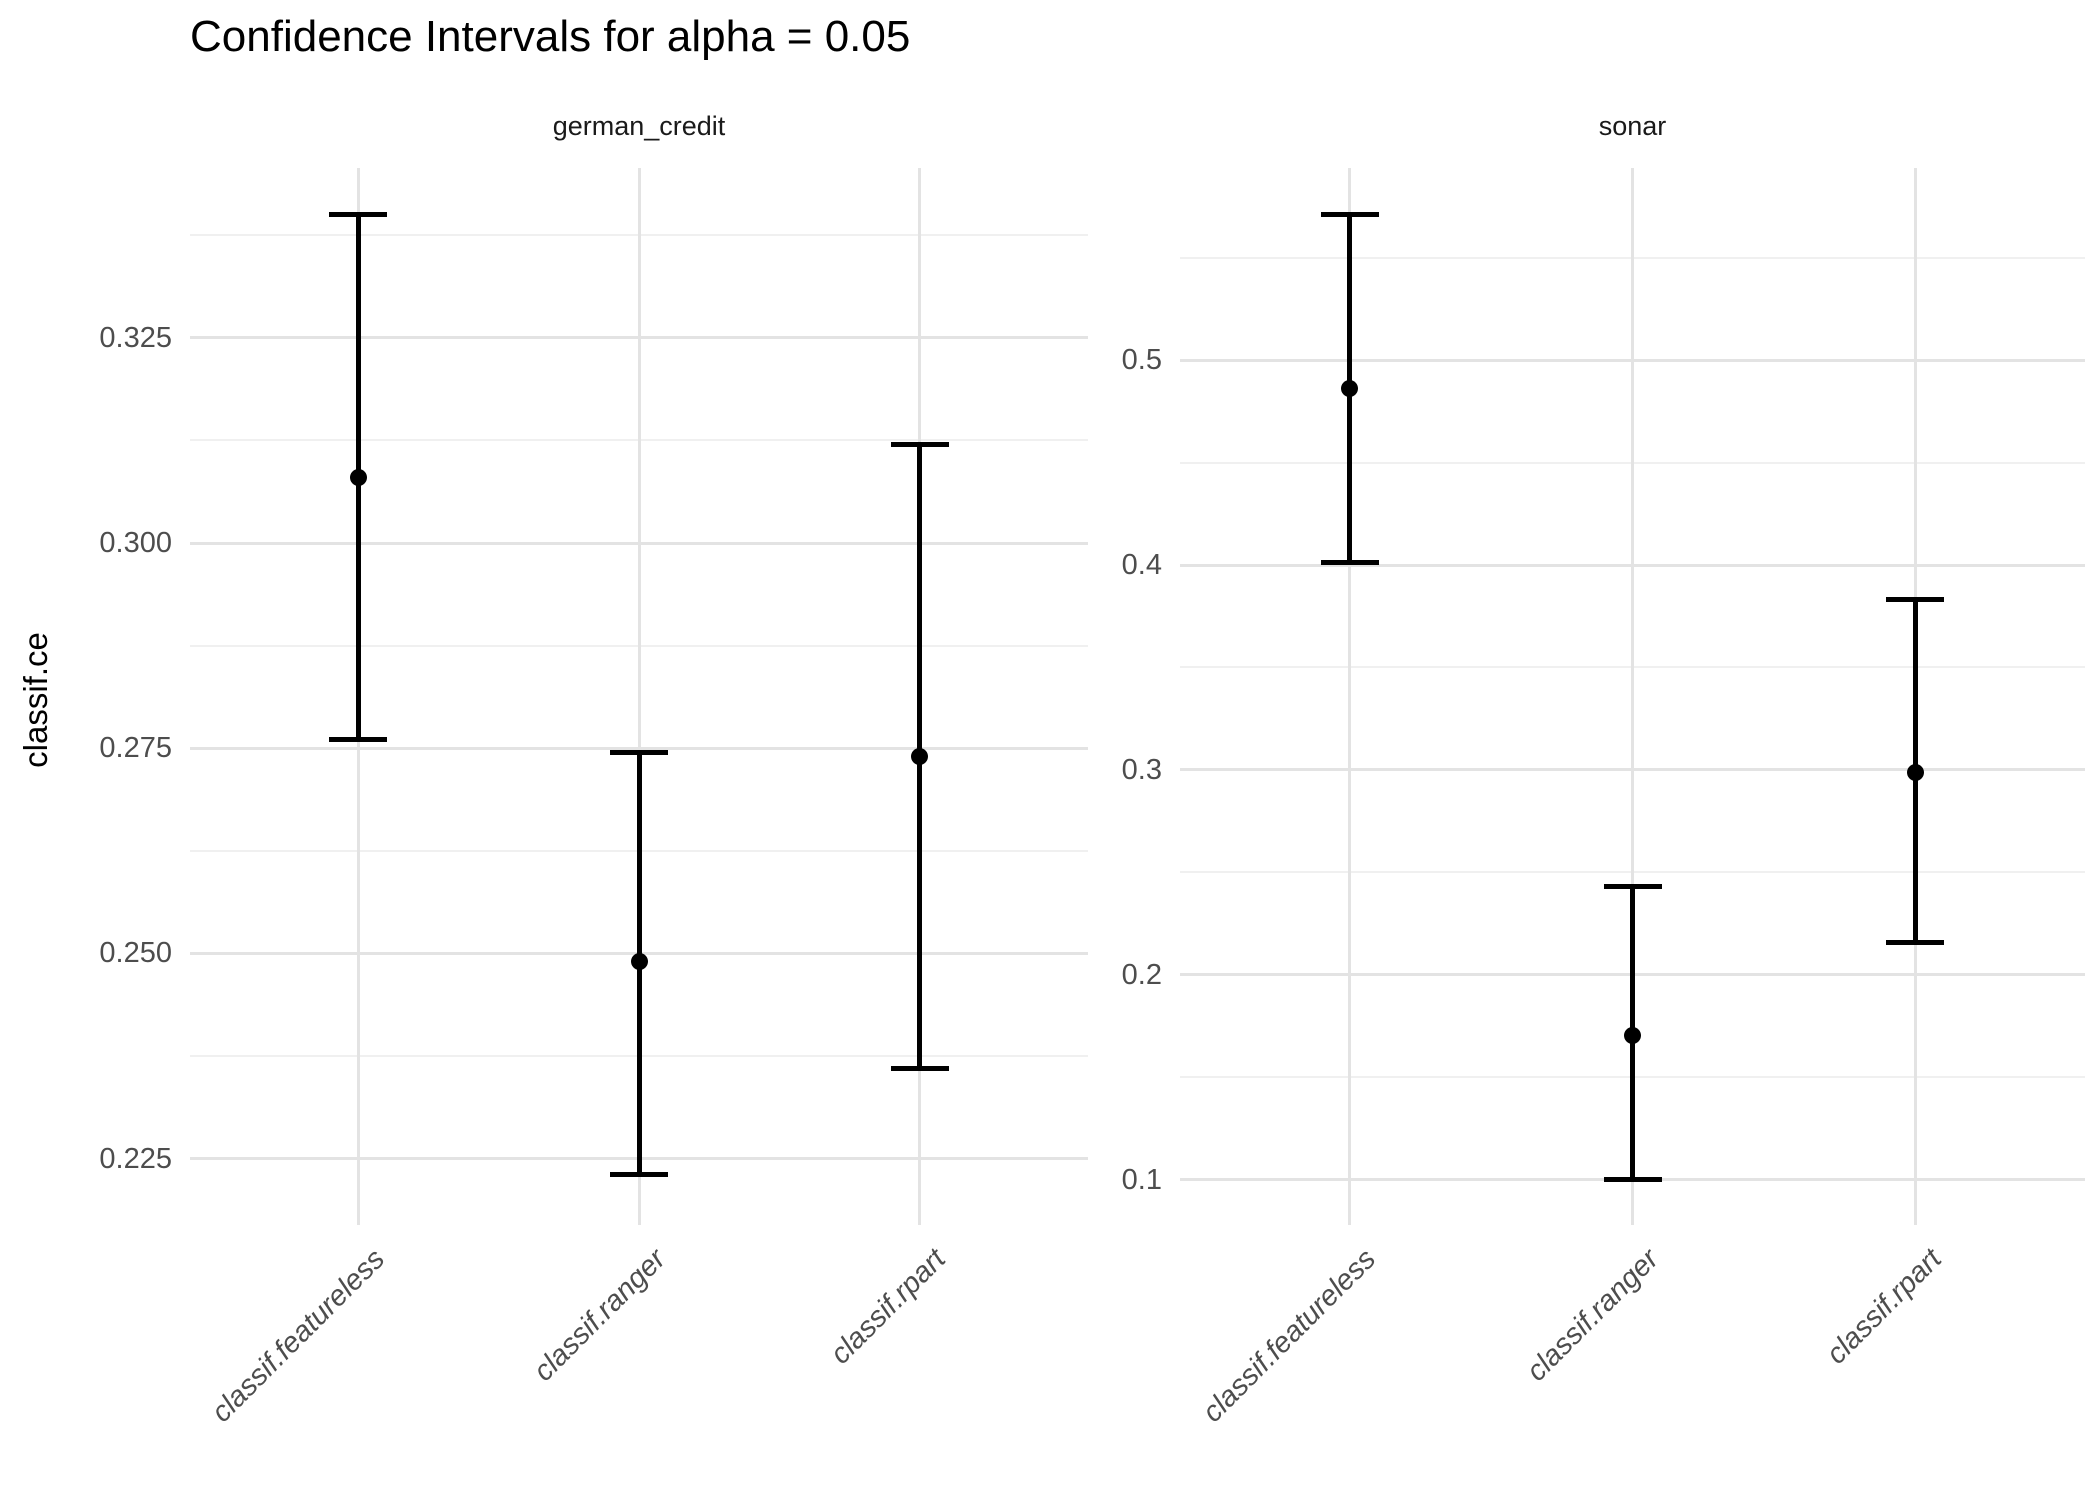  Describe the element at coordinates (550, 36) in the screenshot. I see `plot-title: Confidence Intervals for alpha = 0.05` at that location.